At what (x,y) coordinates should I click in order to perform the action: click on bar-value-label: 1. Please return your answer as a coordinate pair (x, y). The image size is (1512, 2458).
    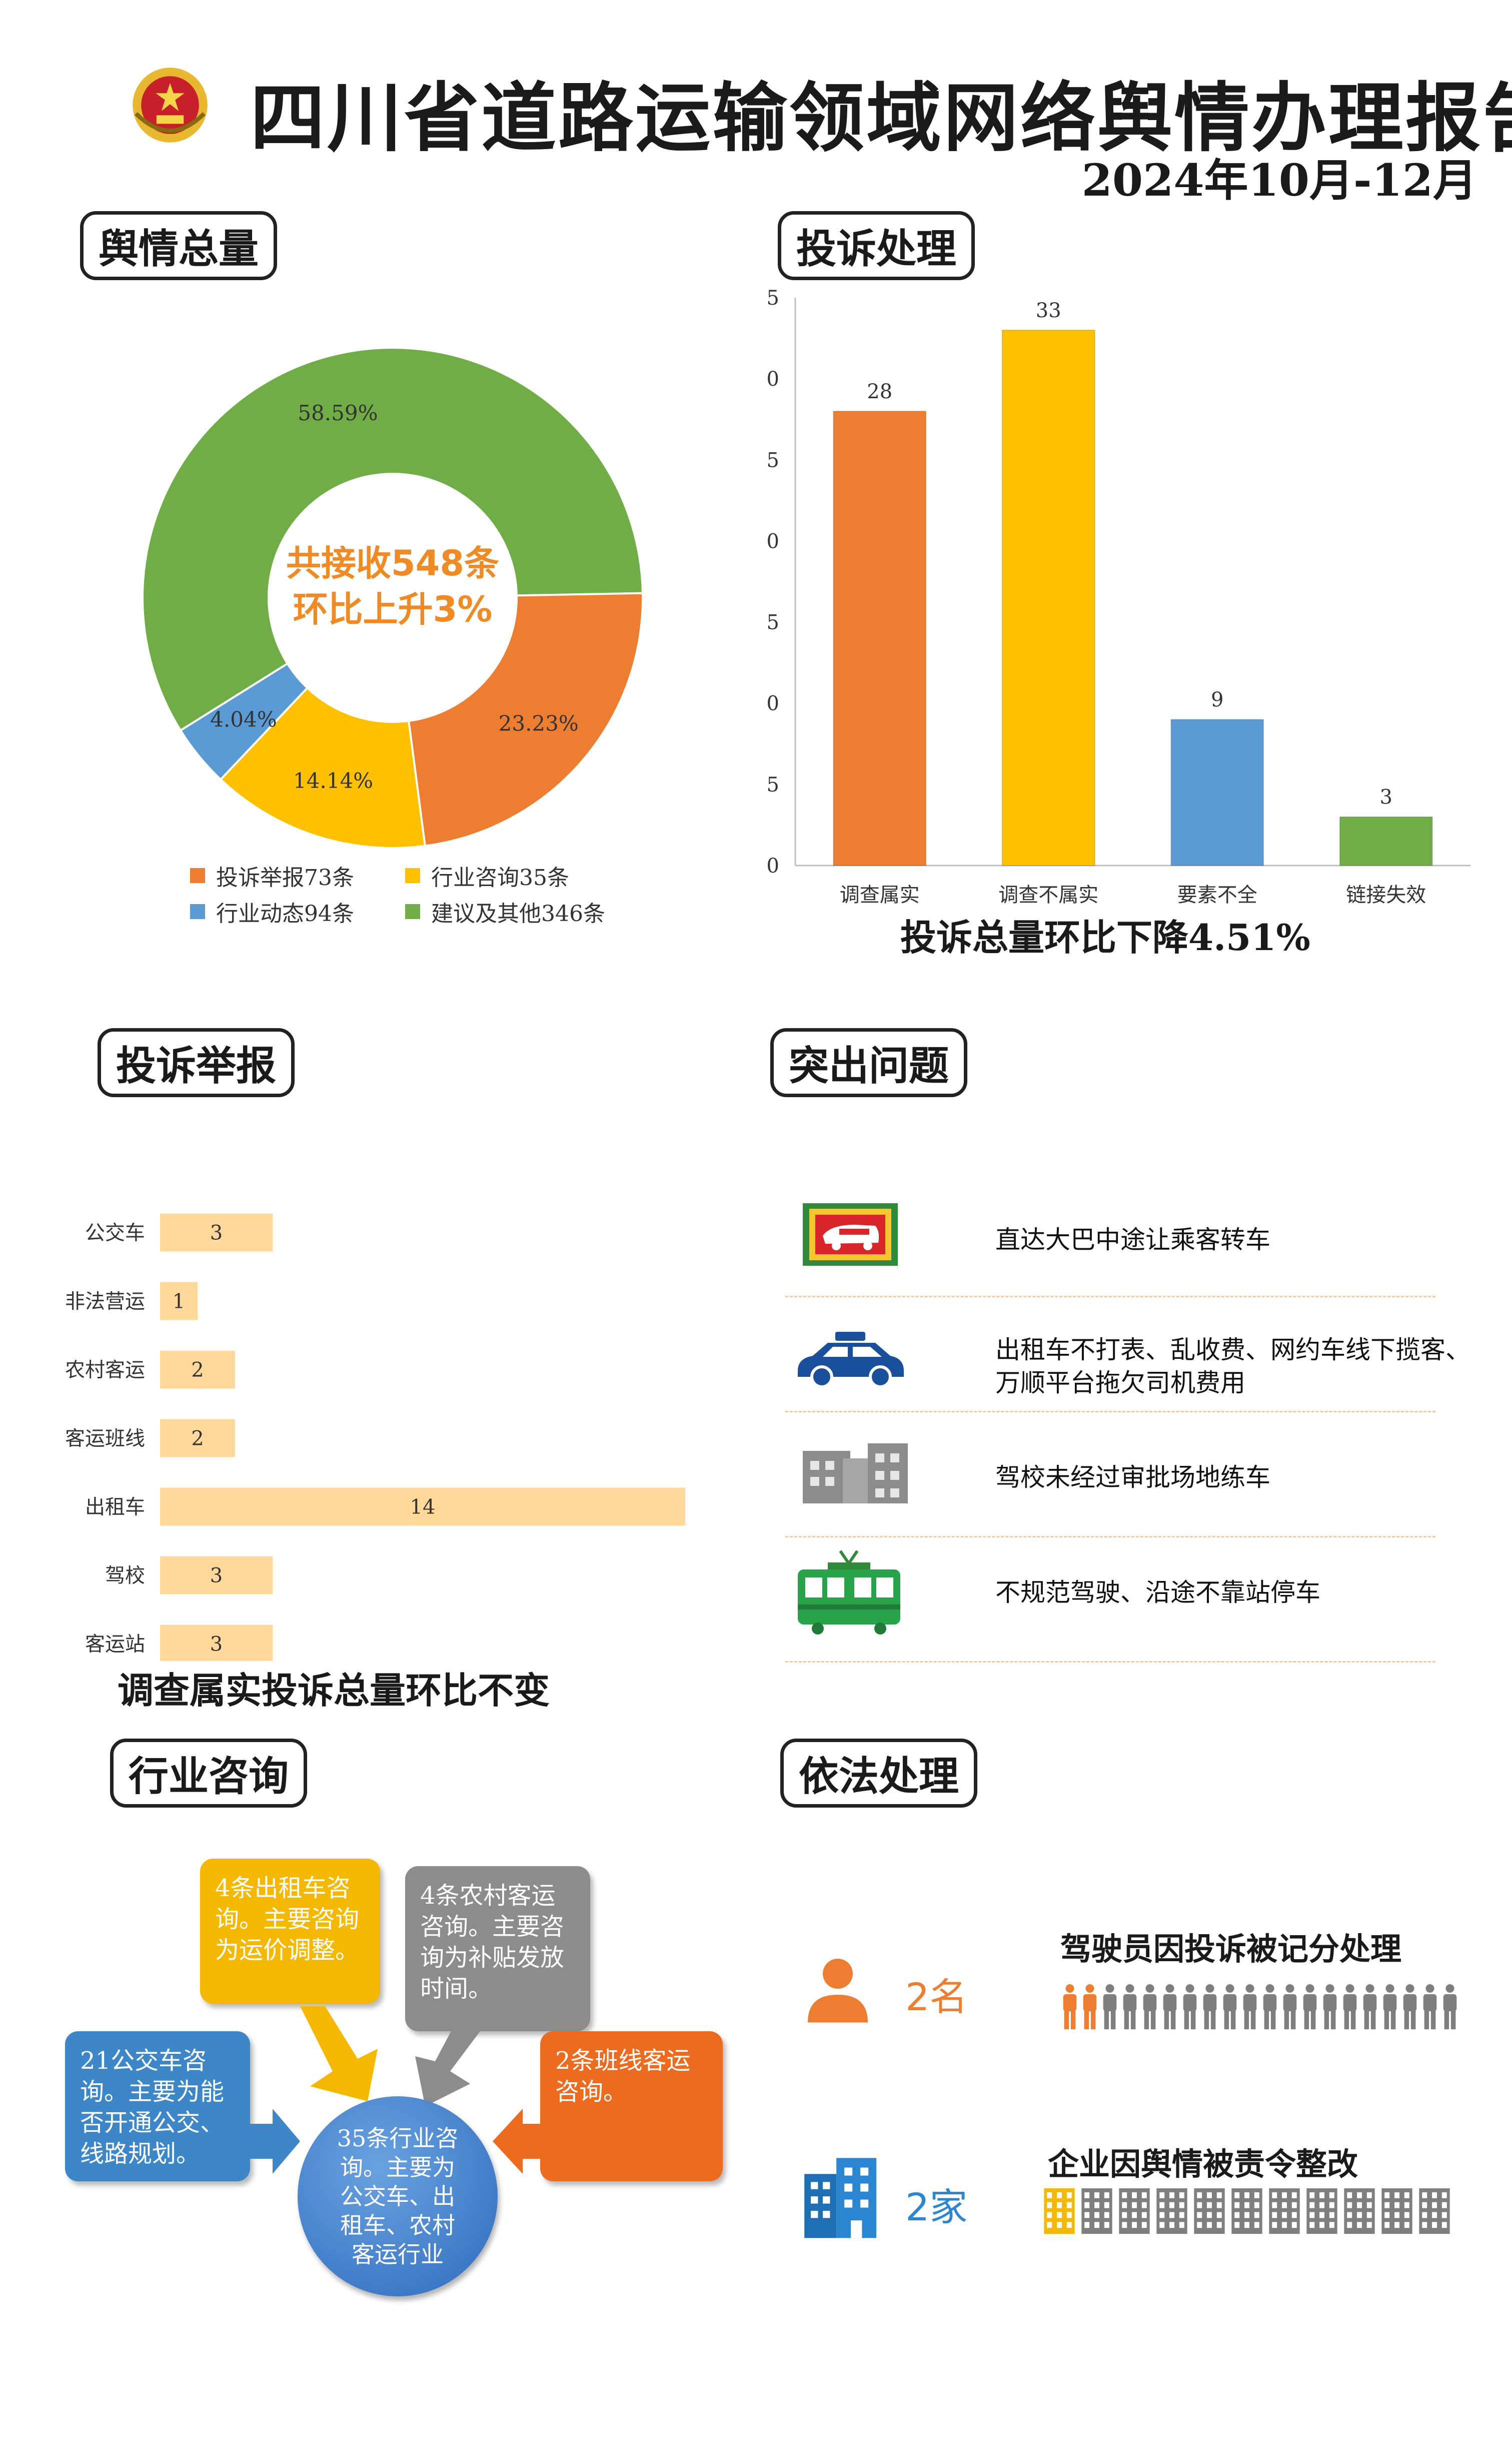
    Looking at the image, I should click on (179, 1301).